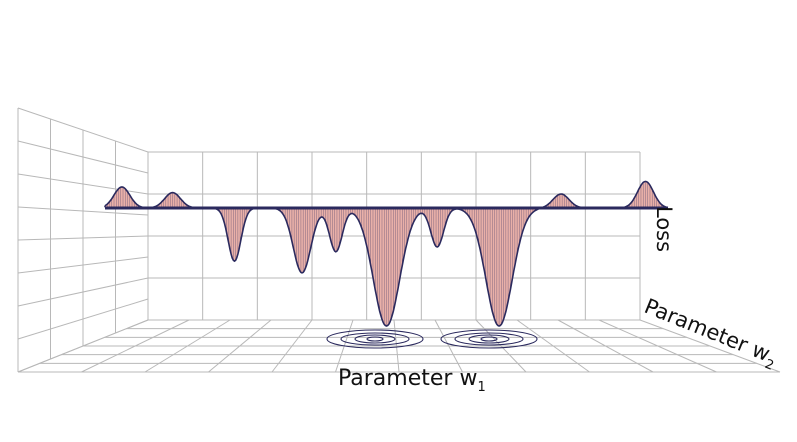  I want to click on floor-grid, so click(399, 346).